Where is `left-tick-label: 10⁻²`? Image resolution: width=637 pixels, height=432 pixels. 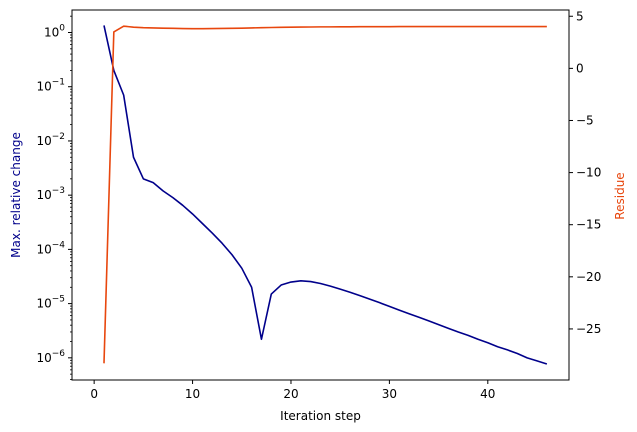 left-tick-label: 10⁻² is located at coordinates (50, 140).